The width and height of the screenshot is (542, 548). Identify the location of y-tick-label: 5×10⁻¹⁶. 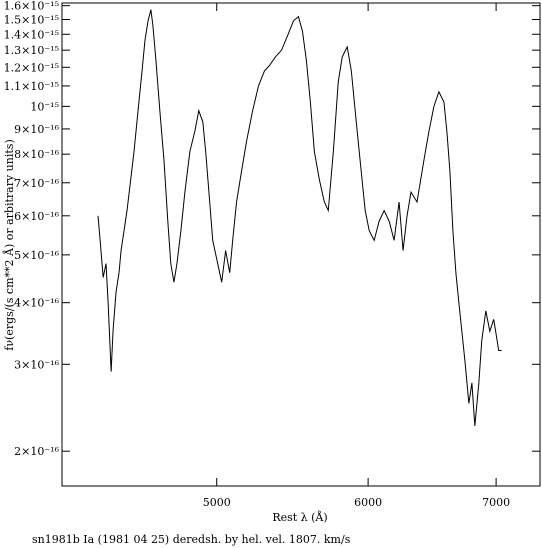
(36, 255).